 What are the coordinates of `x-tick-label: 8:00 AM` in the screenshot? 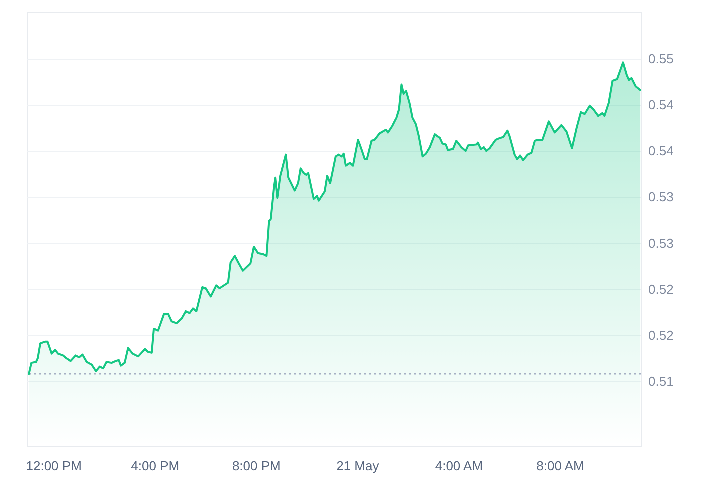 It's located at (560, 466).